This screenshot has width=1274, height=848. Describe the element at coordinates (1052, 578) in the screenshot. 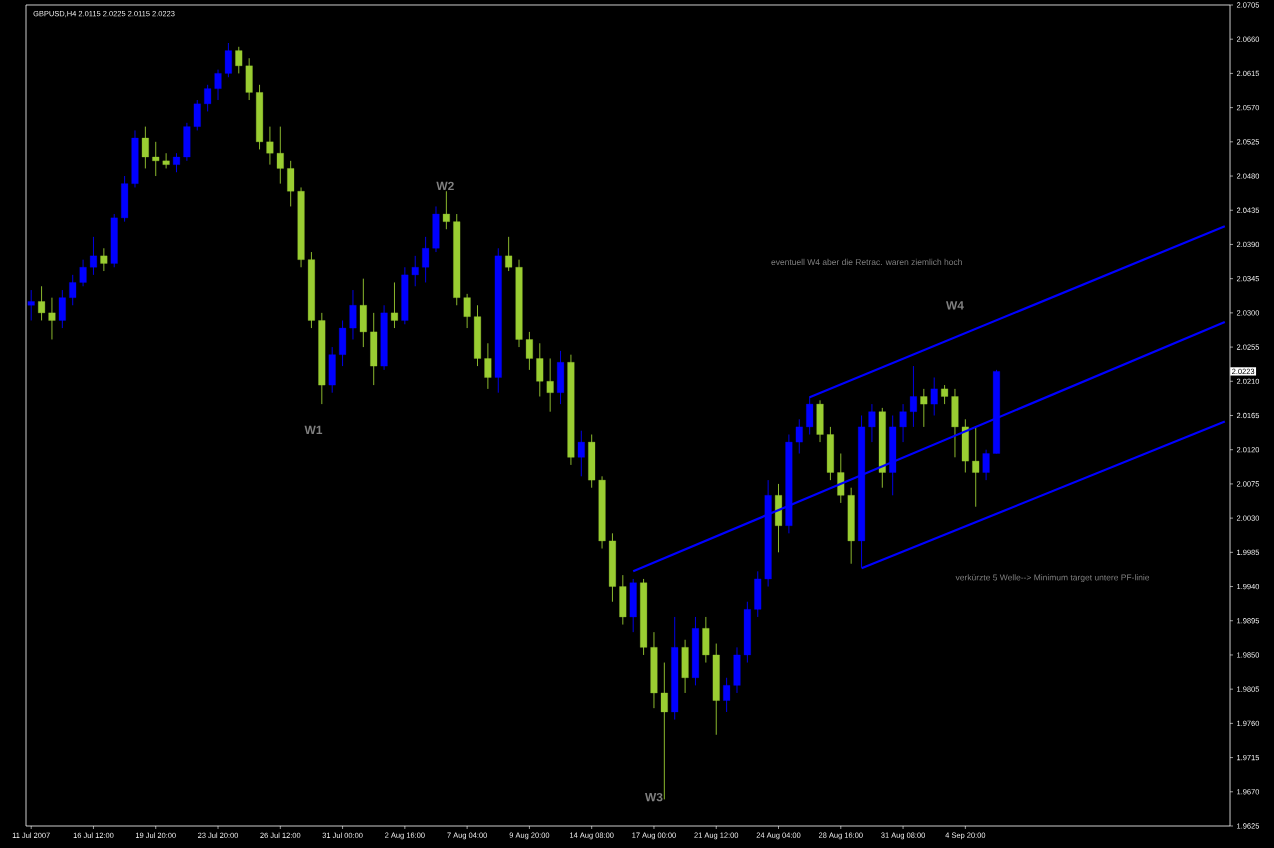

I see `annotation: verkürzte 5 Welle--> Minimum target untere PF-linie` at that location.